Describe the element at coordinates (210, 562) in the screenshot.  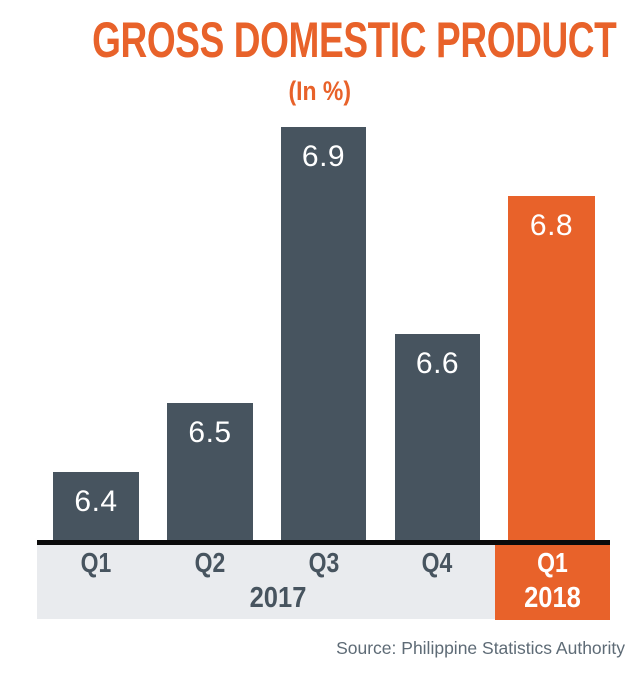
I see `quarter-label-q2-2017: Q2` at that location.